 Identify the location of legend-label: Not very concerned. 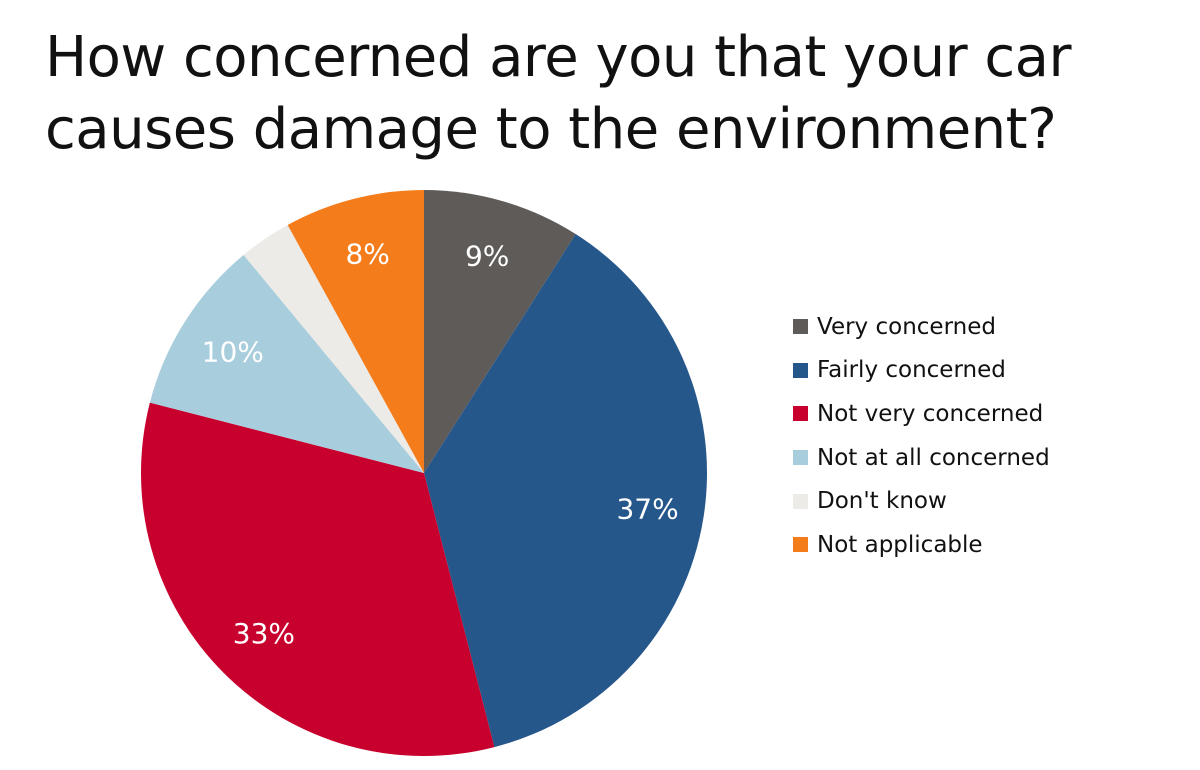
(930, 413).